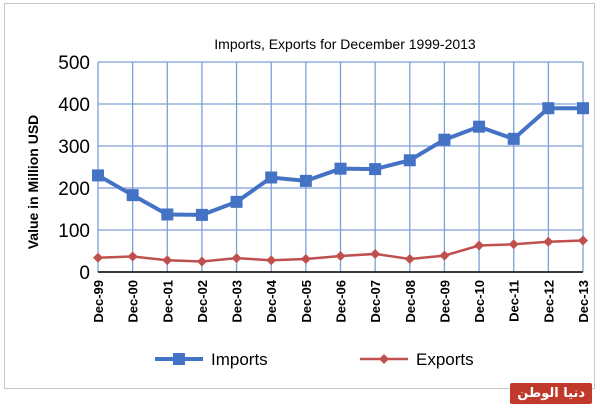  What do you see at coordinates (74, 168) in the screenshot?
I see `y-tick-labels: 0 100 200 300 400 500` at bounding box center [74, 168].